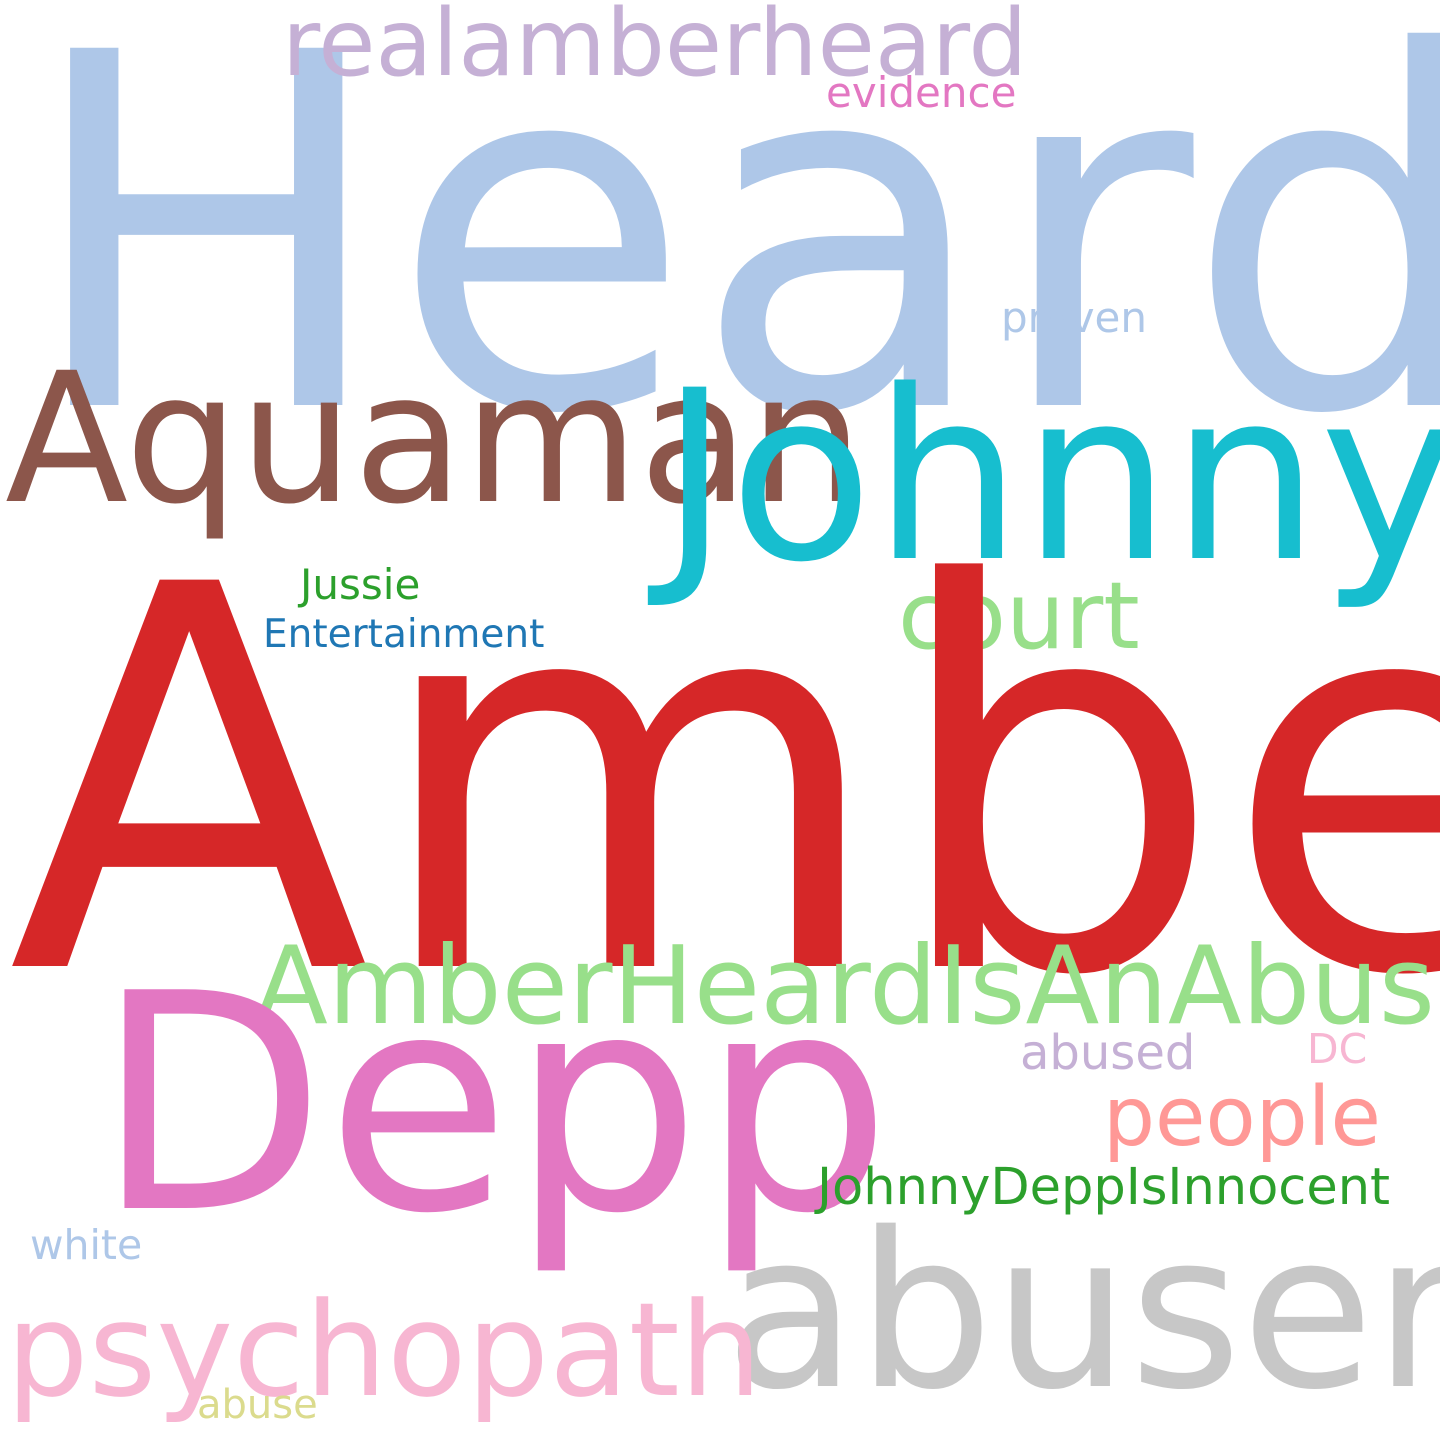  Describe the element at coordinates (1108, 1053) in the screenshot. I see `word-abused: abused` at that location.